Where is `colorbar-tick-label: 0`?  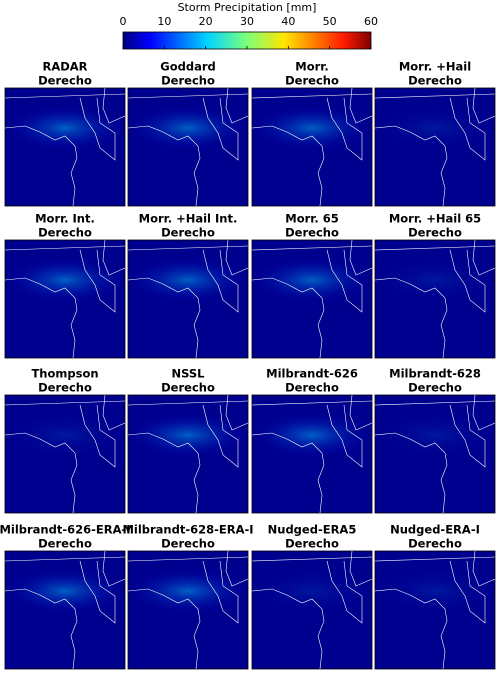
colorbar-tick-label: 0 is located at coordinates (123, 21).